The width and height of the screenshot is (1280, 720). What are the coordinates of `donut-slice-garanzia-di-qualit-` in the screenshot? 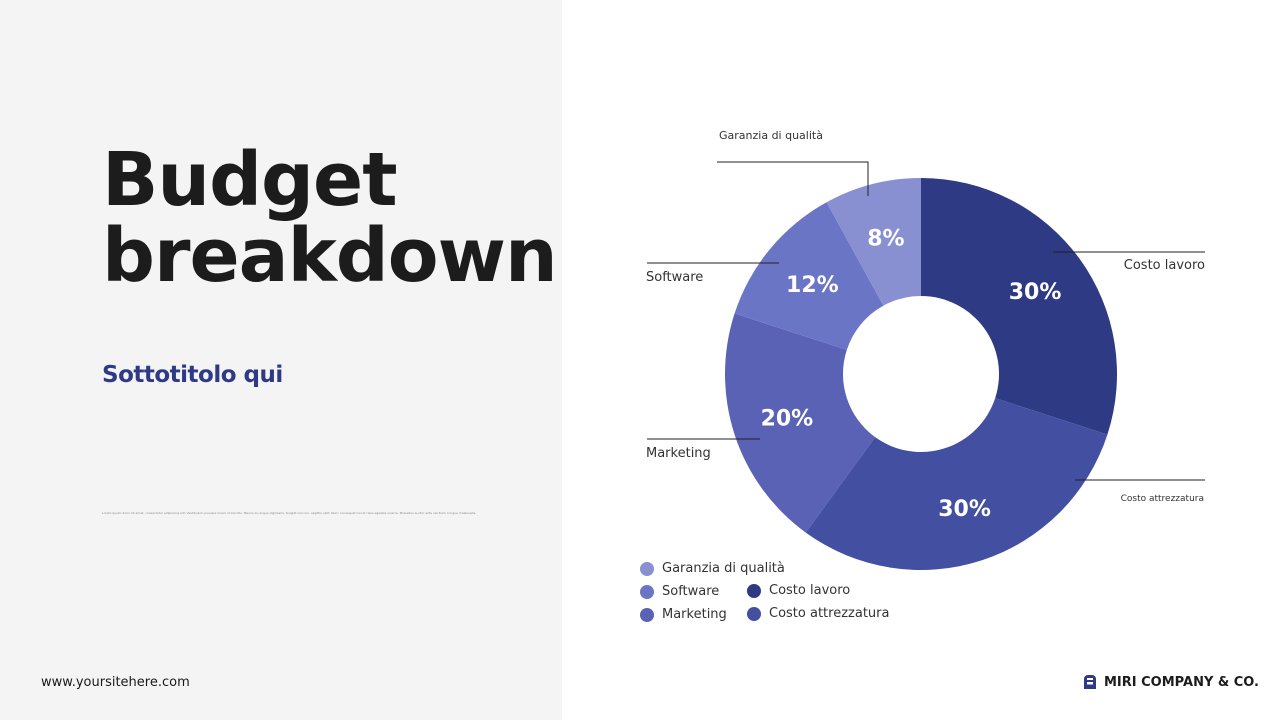 It's located at (873, 242).